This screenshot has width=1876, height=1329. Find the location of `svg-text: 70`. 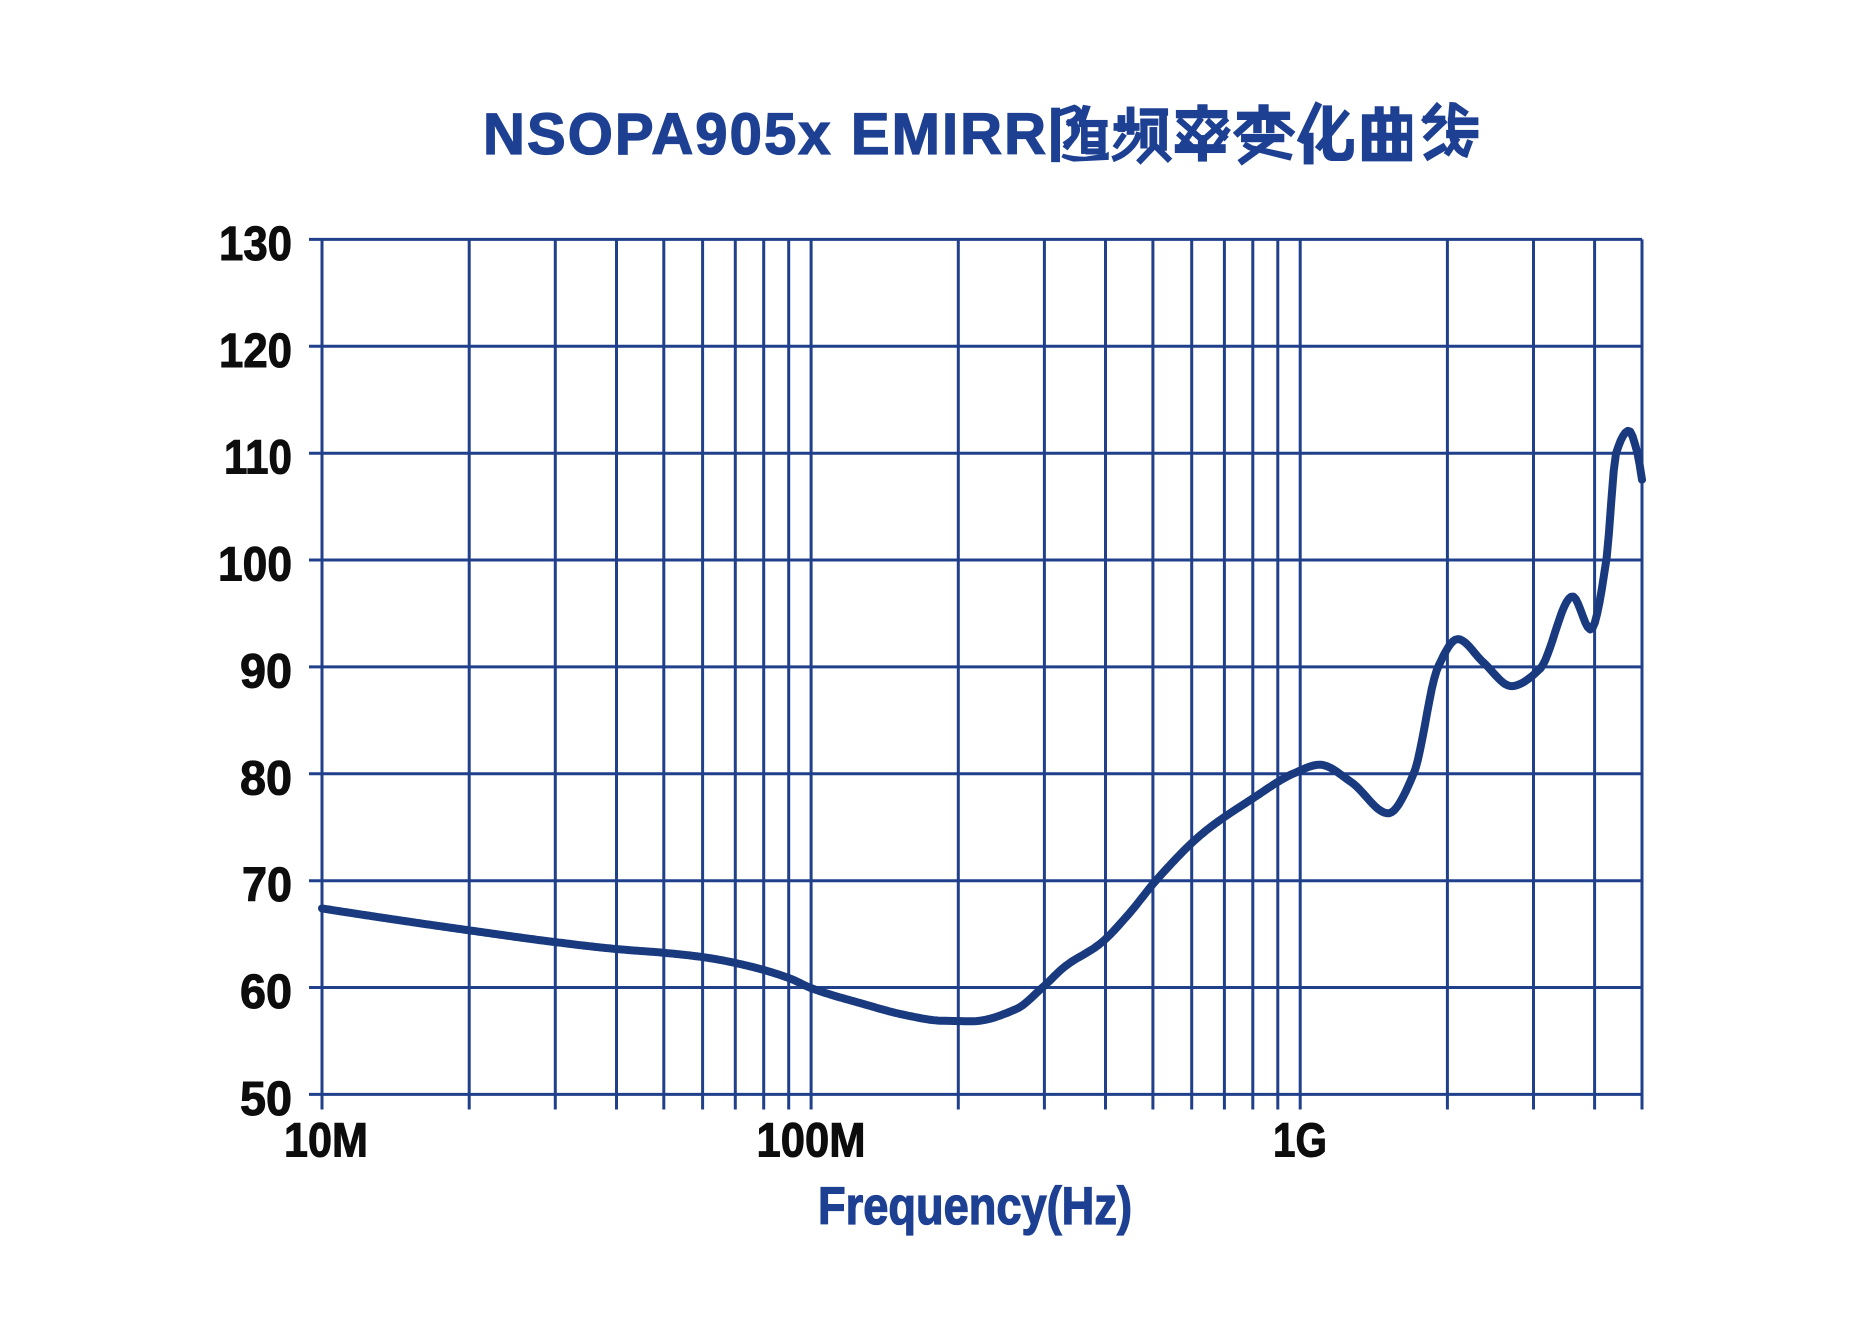

svg-text: 70 is located at coordinates (267, 885).